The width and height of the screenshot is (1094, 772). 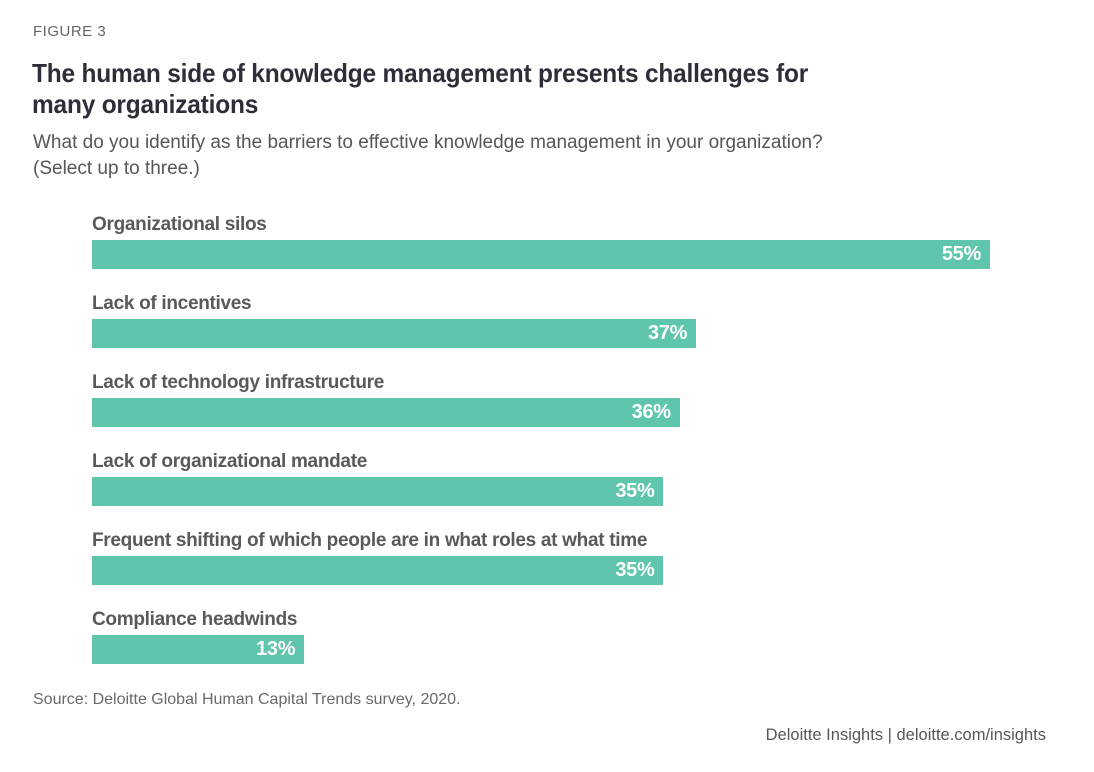 I want to click on figure-subtitle-line-2: (Select up to three.), so click(x=116, y=168).